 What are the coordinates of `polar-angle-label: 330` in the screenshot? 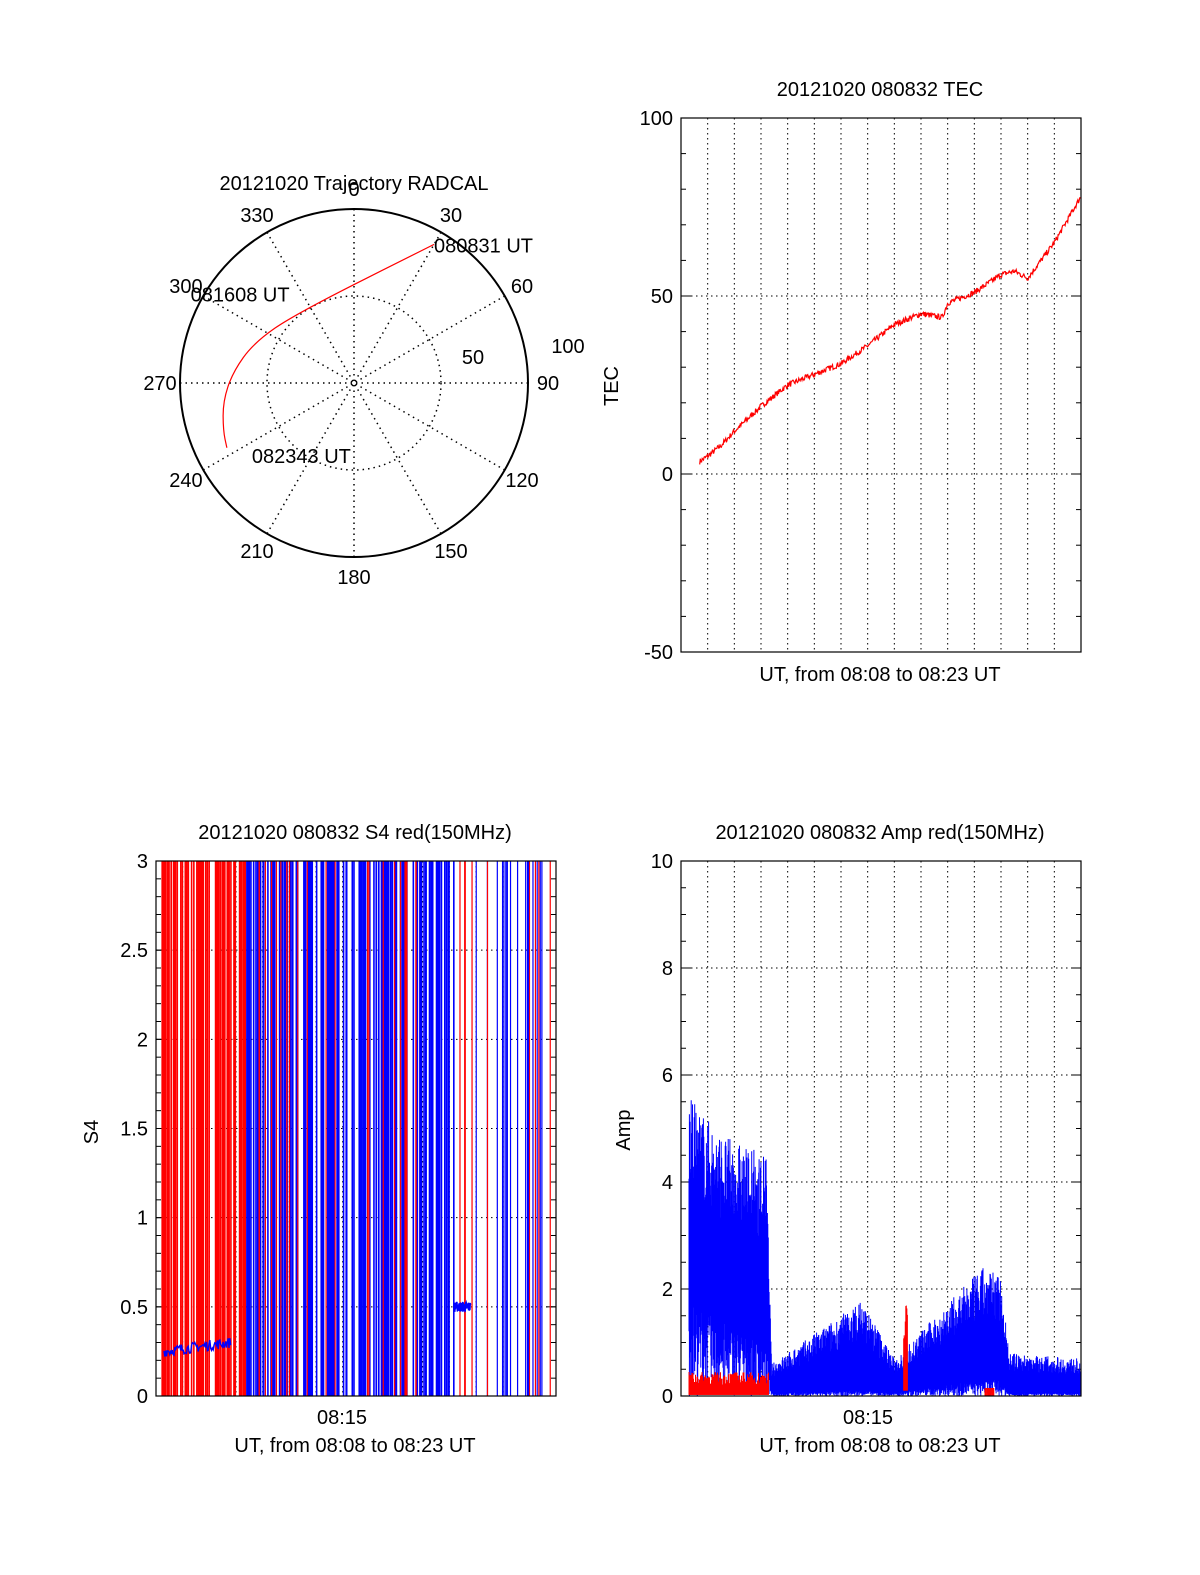 It's located at (256, 216).